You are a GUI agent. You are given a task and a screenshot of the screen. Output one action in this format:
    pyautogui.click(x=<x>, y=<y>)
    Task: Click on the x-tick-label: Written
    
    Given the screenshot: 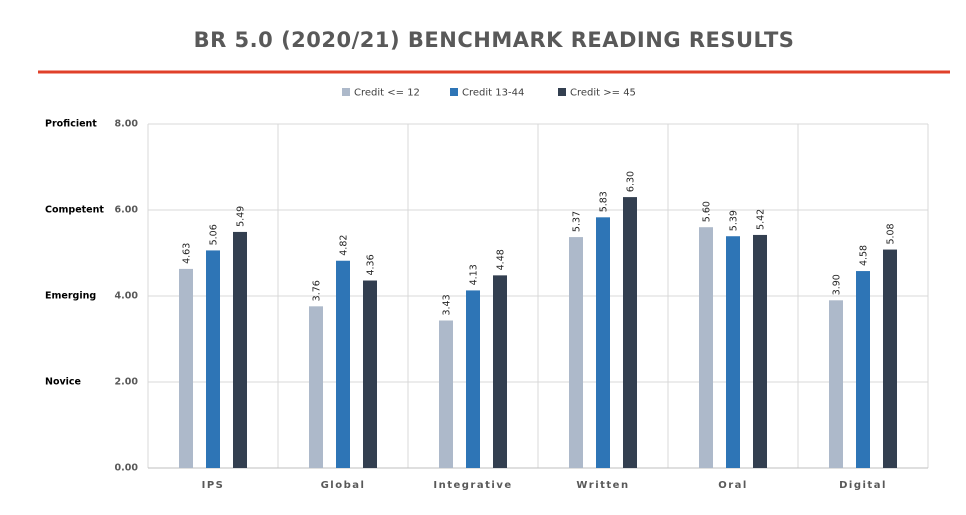 What is the action you would take?
    pyautogui.click(x=602, y=485)
    